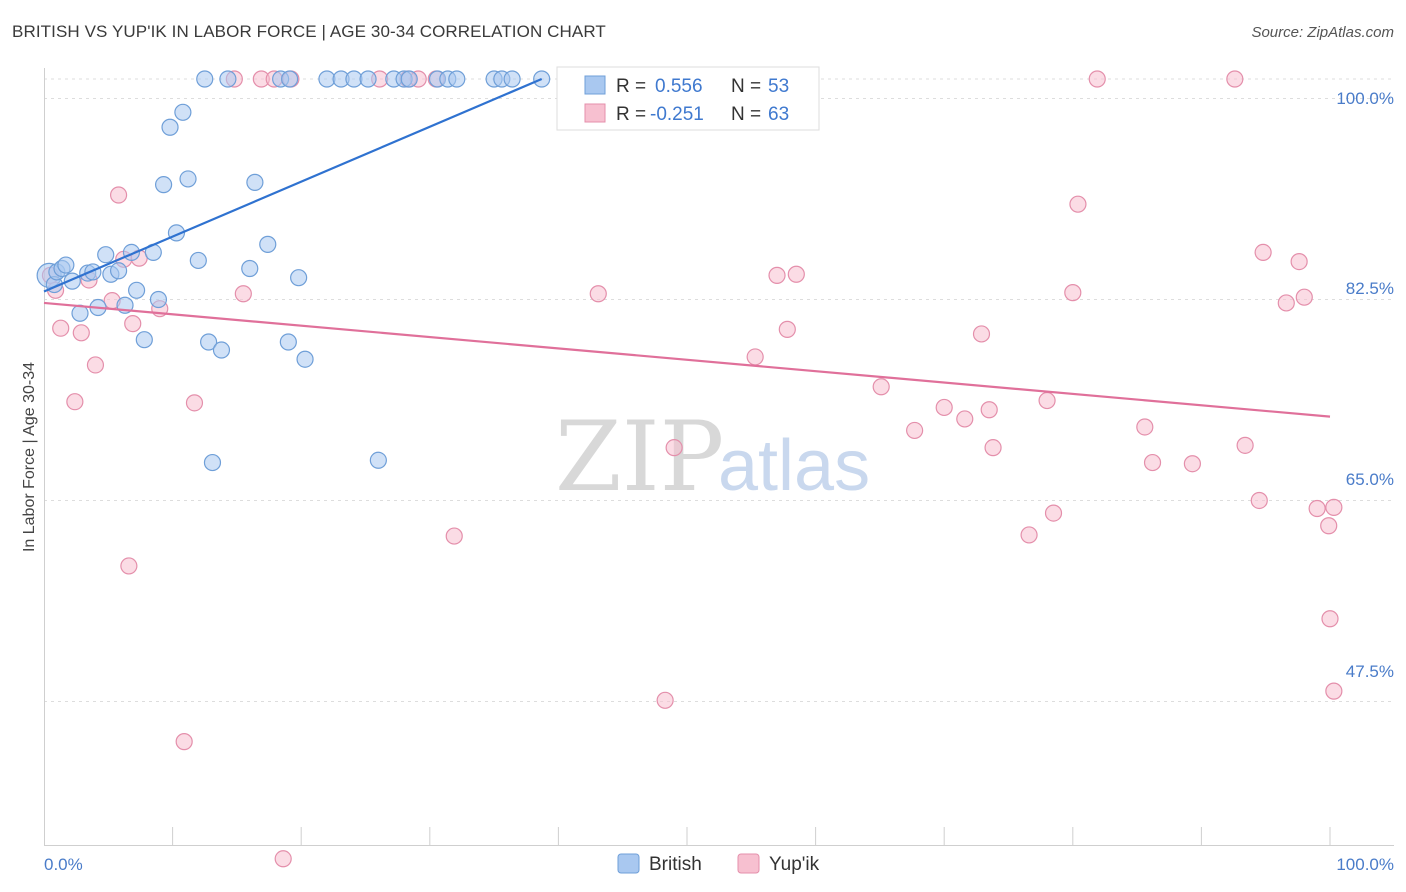 The width and height of the screenshot is (1406, 892). I want to click on legend-r-label-yupik: R =, so click(631, 114).